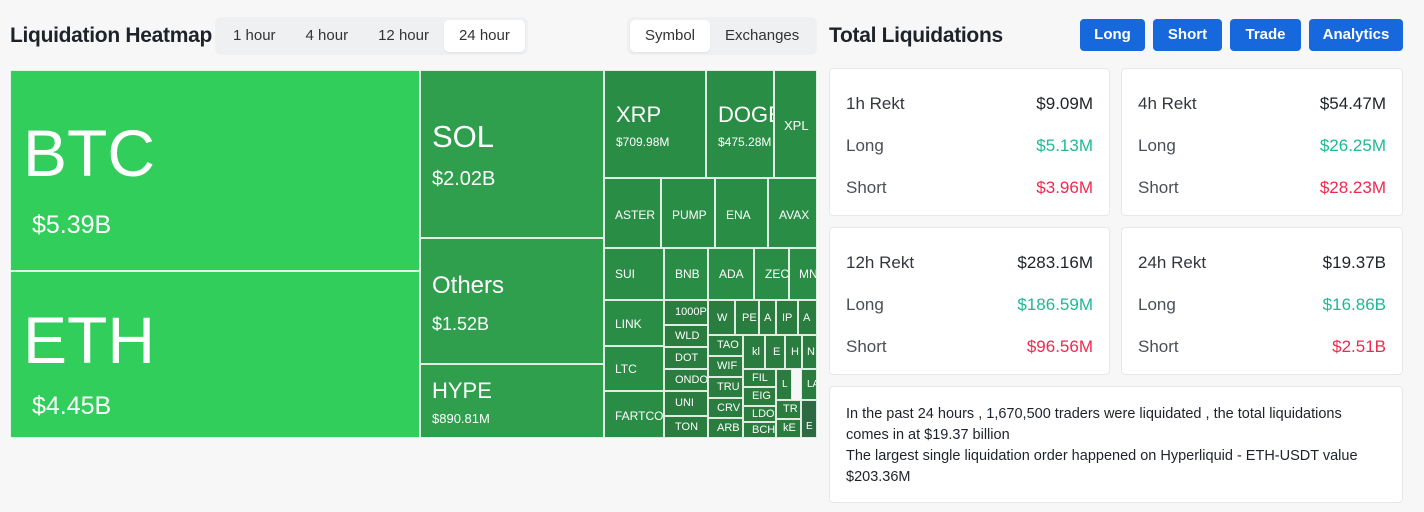 This screenshot has width=1424, height=512. I want to click on heatmap-tile: DOT, so click(686, 358).